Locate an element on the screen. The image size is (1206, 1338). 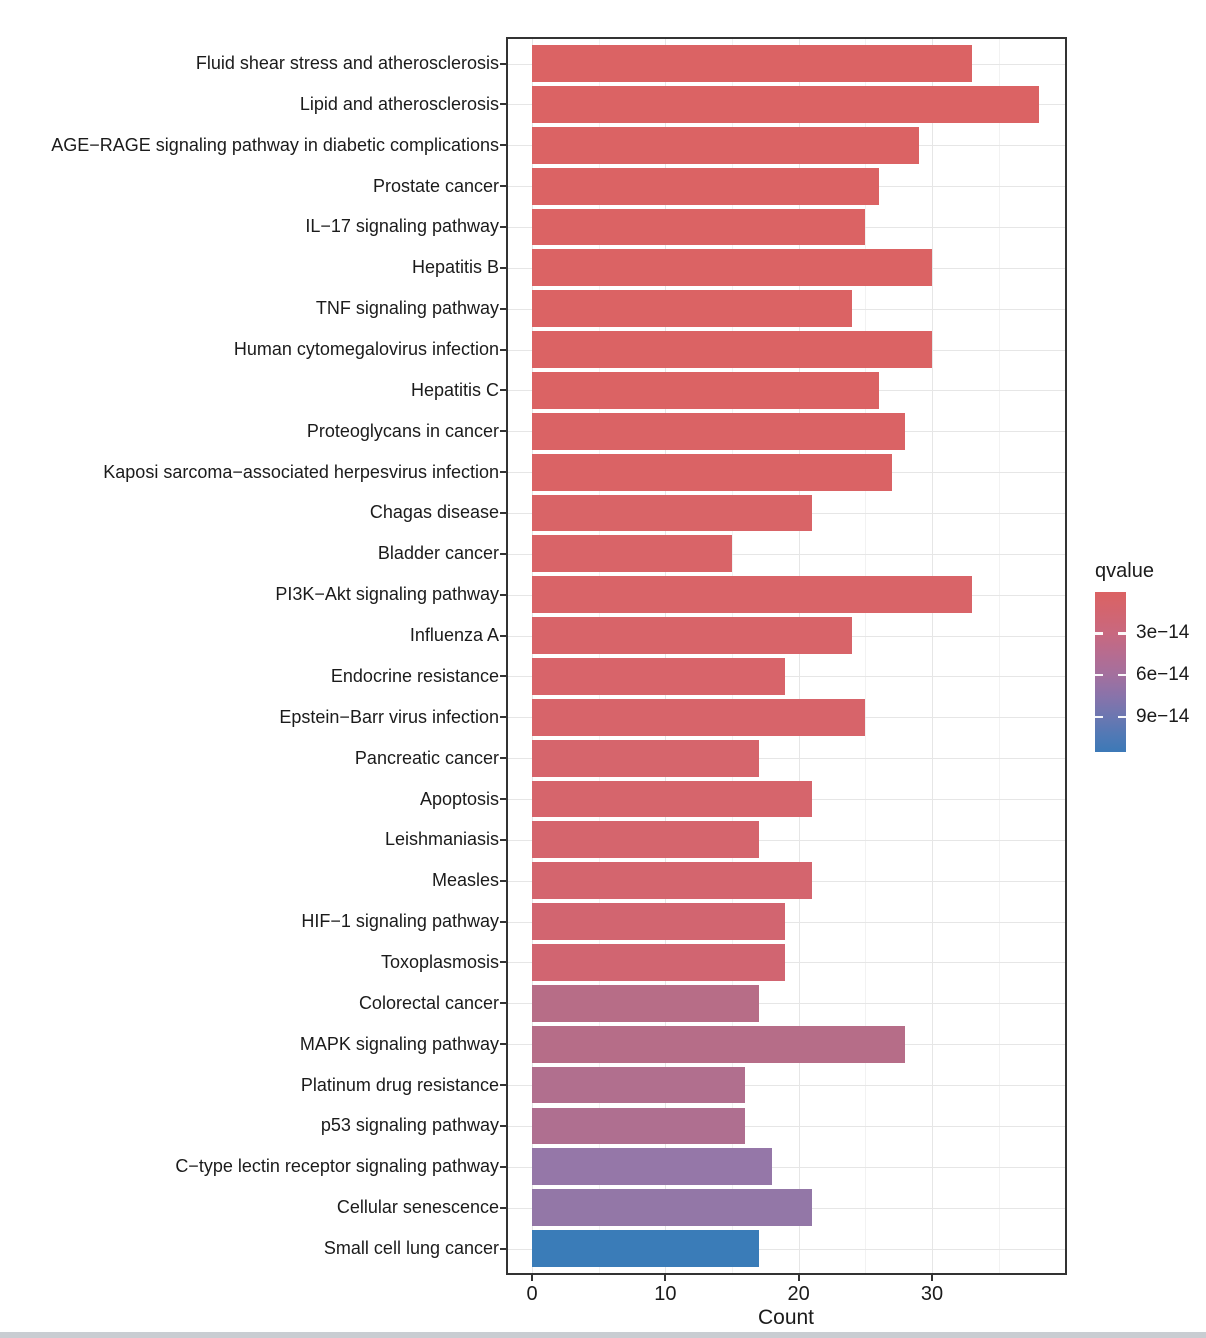
legend-tick-label: 6e−14 is located at coordinates (1163, 675).